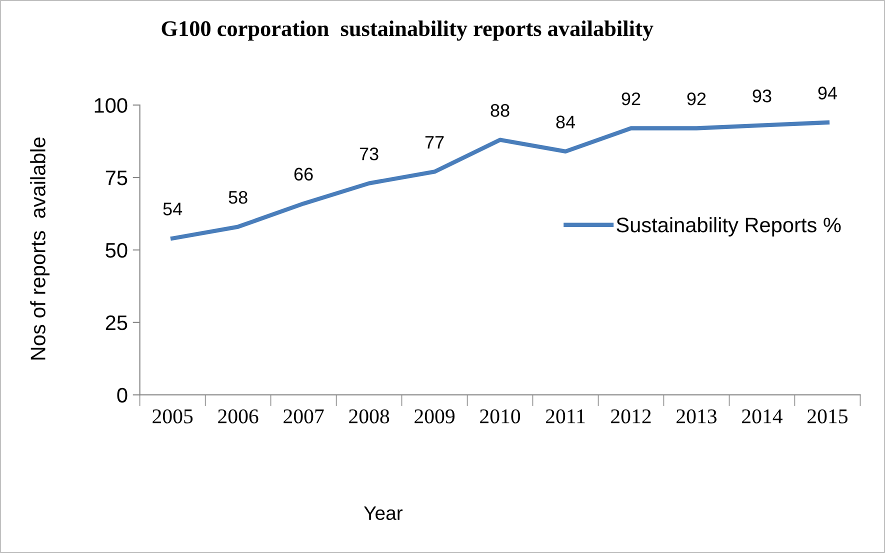 The height and width of the screenshot is (553, 885). I want to click on x-tick-label: 2011, so click(565, 416).